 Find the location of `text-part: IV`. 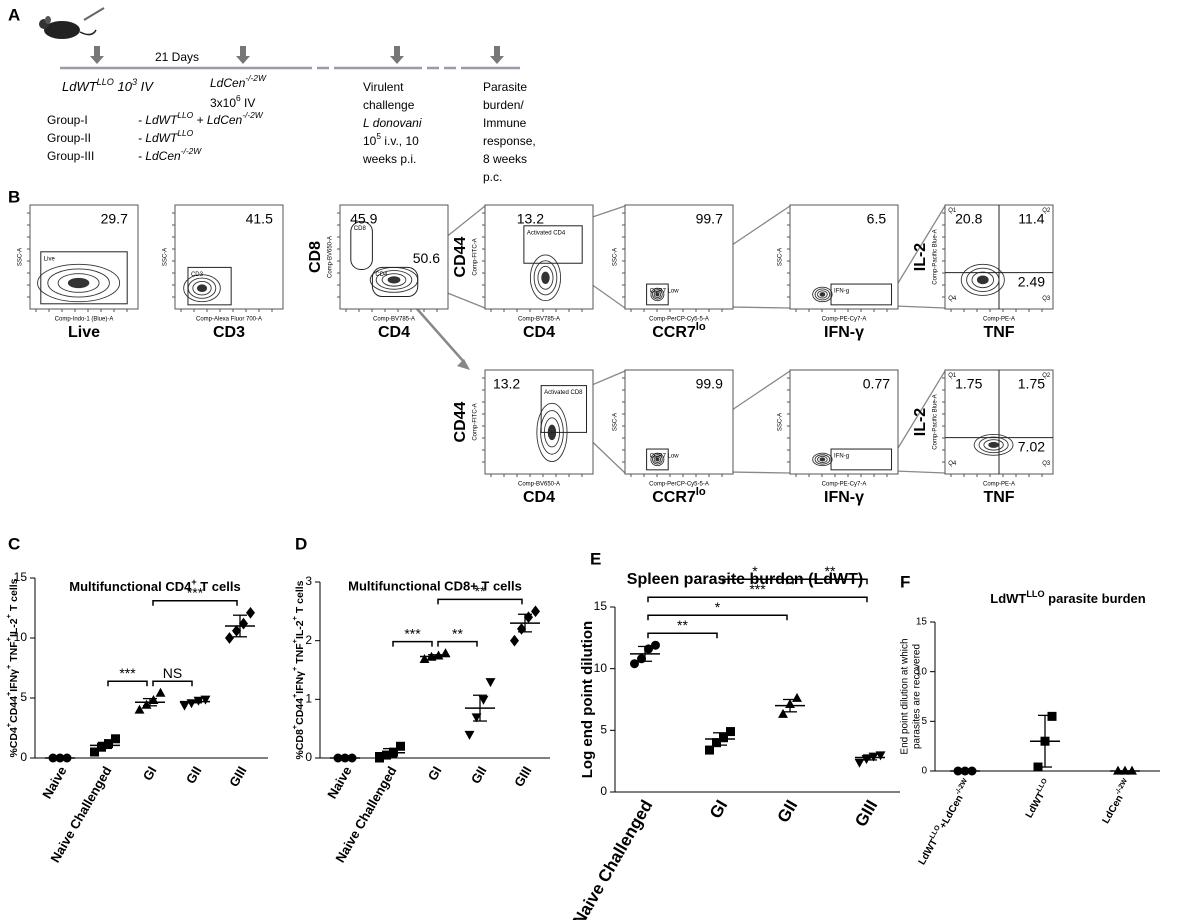

text-part: IV is located at coordinates (248, 103).